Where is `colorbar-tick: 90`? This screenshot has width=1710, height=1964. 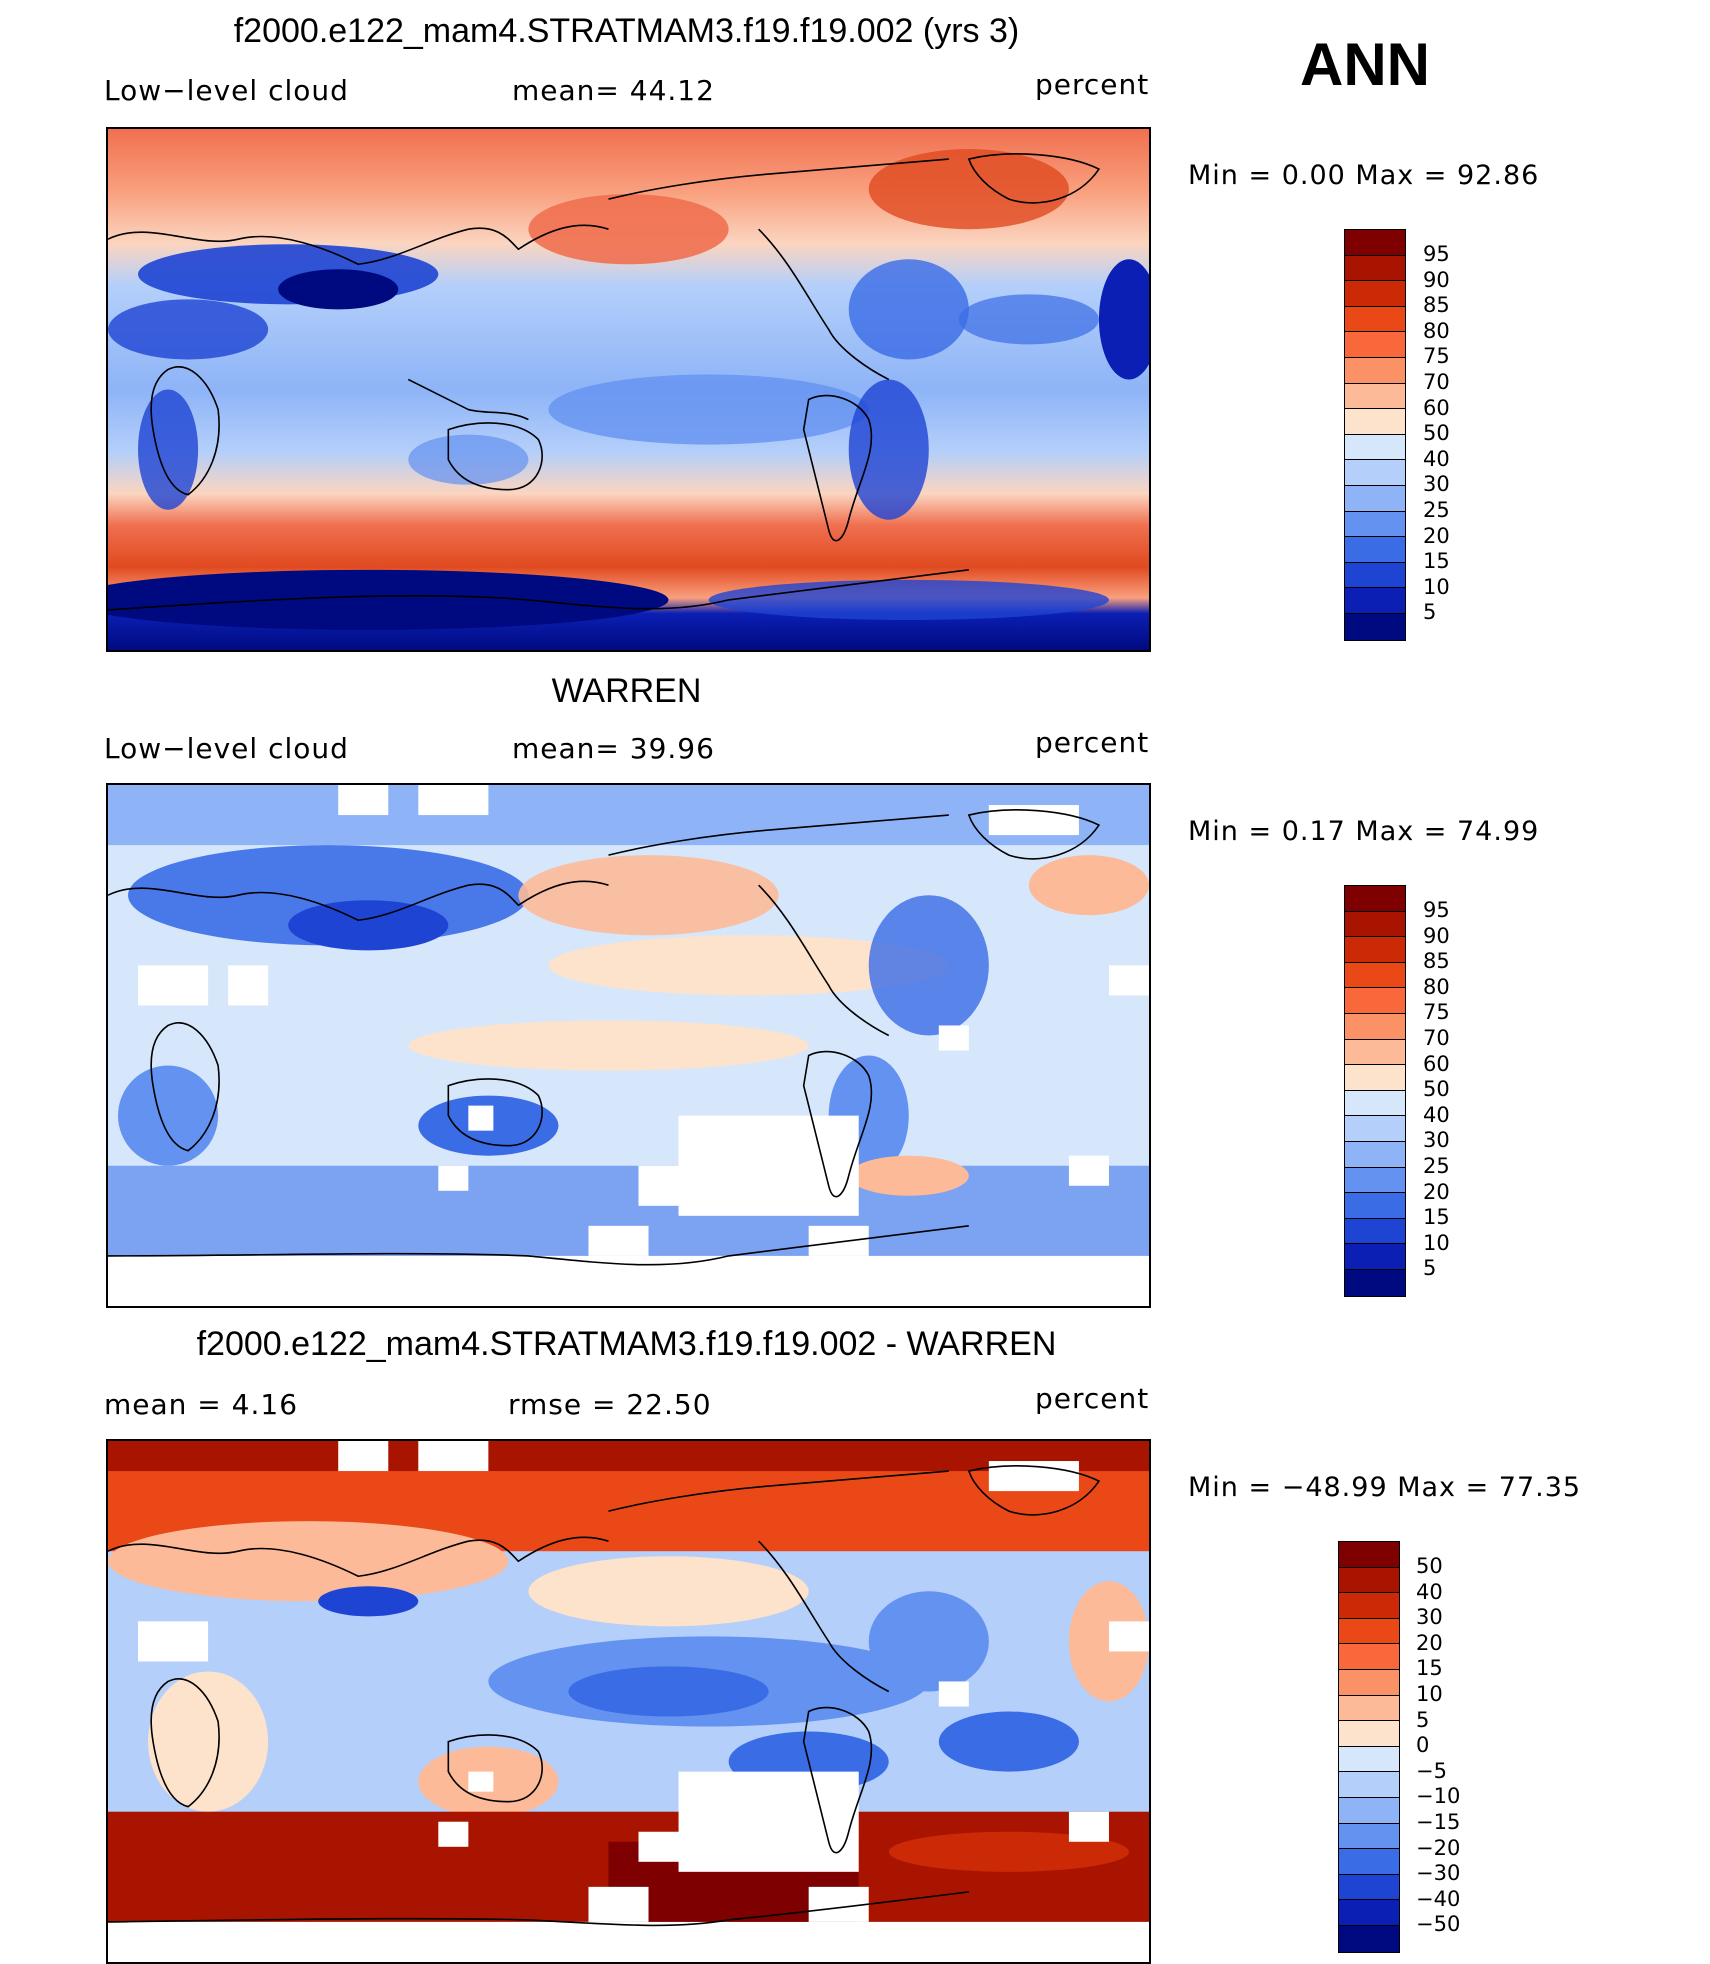 colorbar-tick: 90 is located at coordinates (1436, 935).